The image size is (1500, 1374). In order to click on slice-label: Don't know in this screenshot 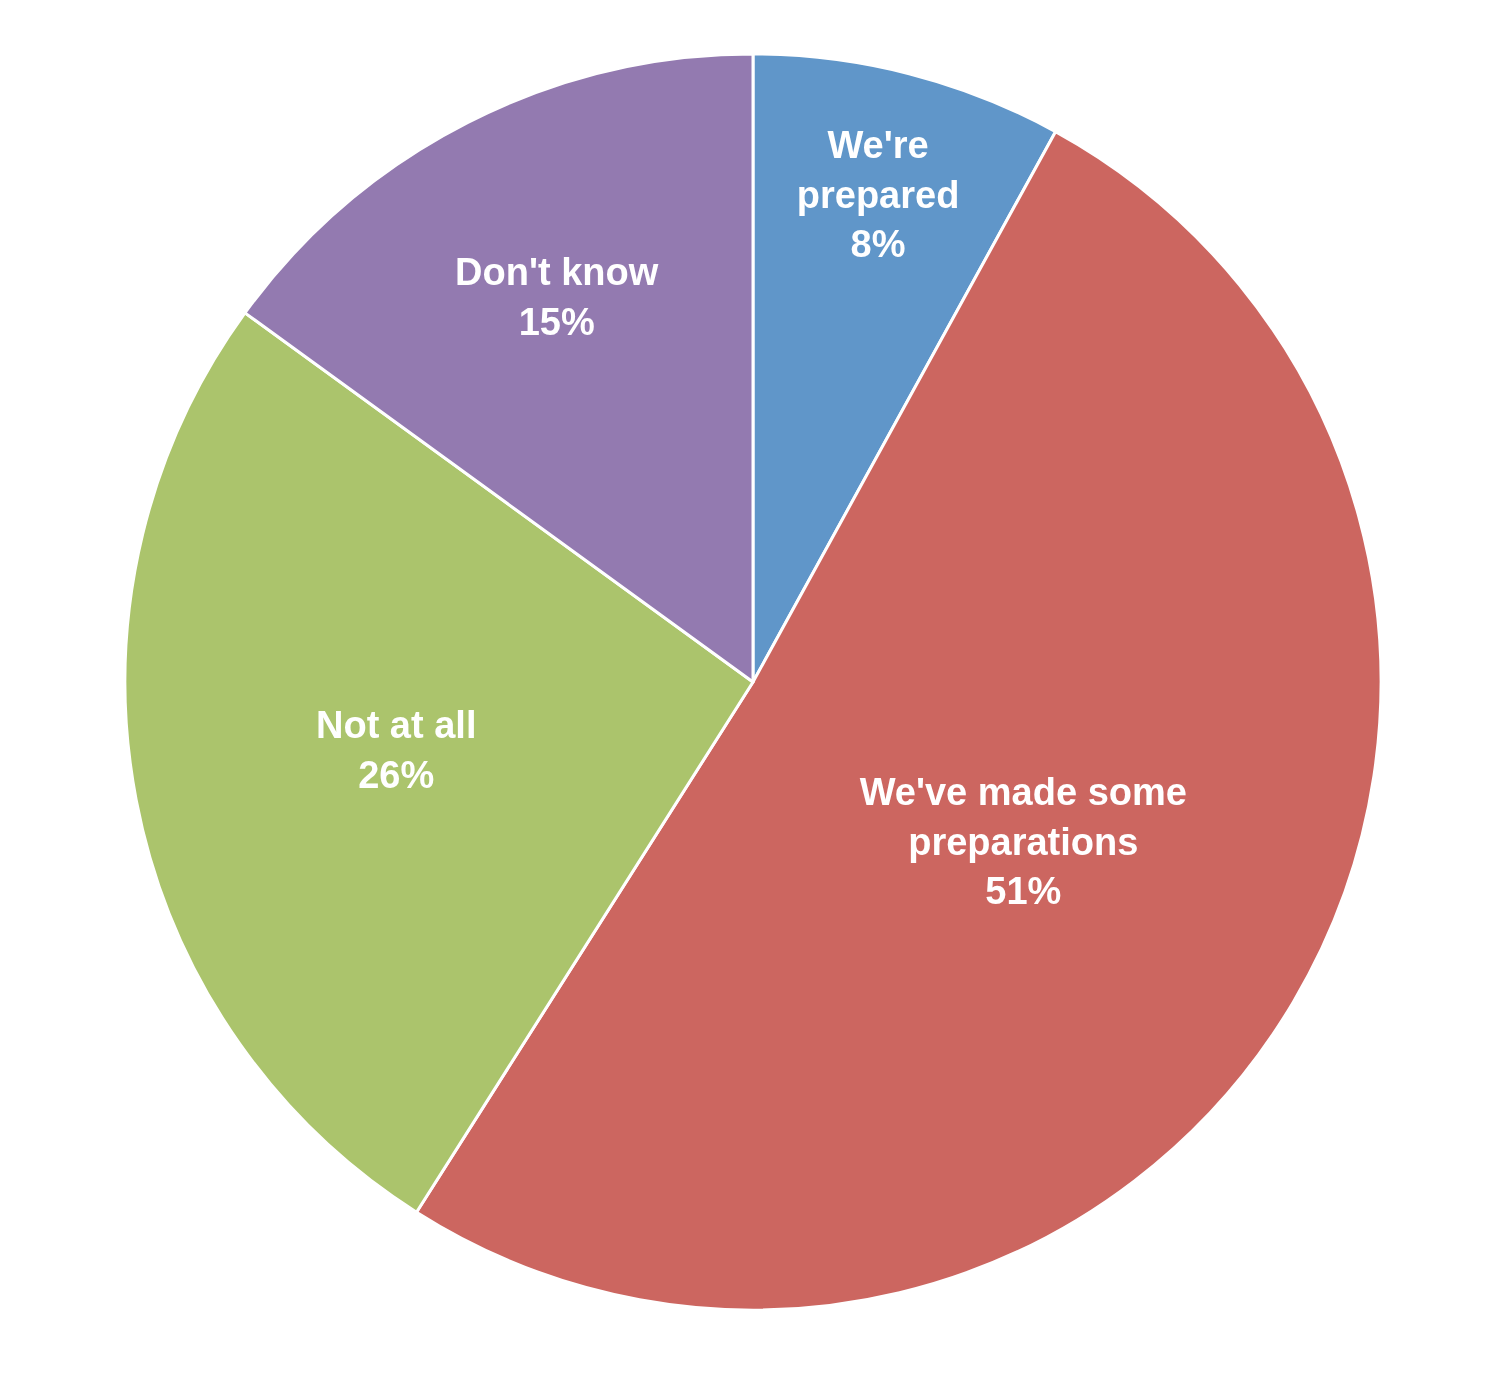, I will do `click(557, 272)`.